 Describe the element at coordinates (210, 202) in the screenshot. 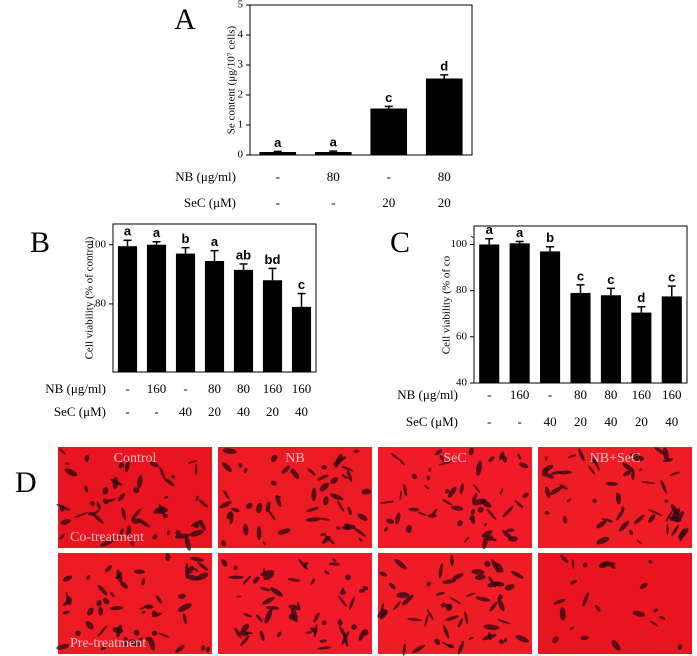

I see `treatment-name: SeC (μM)` at that location.